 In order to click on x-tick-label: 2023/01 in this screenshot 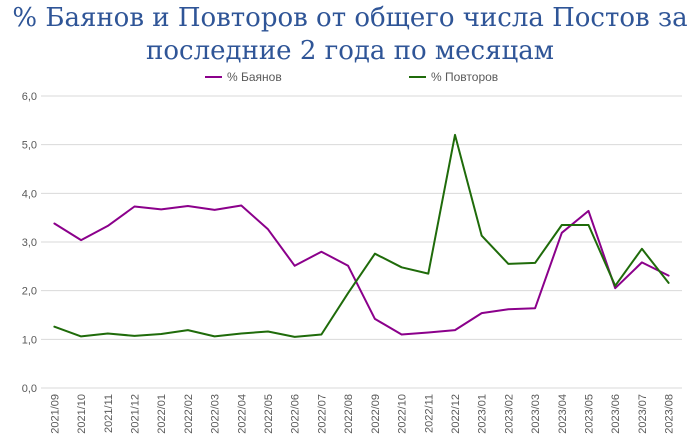, I will do `click(483, 414)`.